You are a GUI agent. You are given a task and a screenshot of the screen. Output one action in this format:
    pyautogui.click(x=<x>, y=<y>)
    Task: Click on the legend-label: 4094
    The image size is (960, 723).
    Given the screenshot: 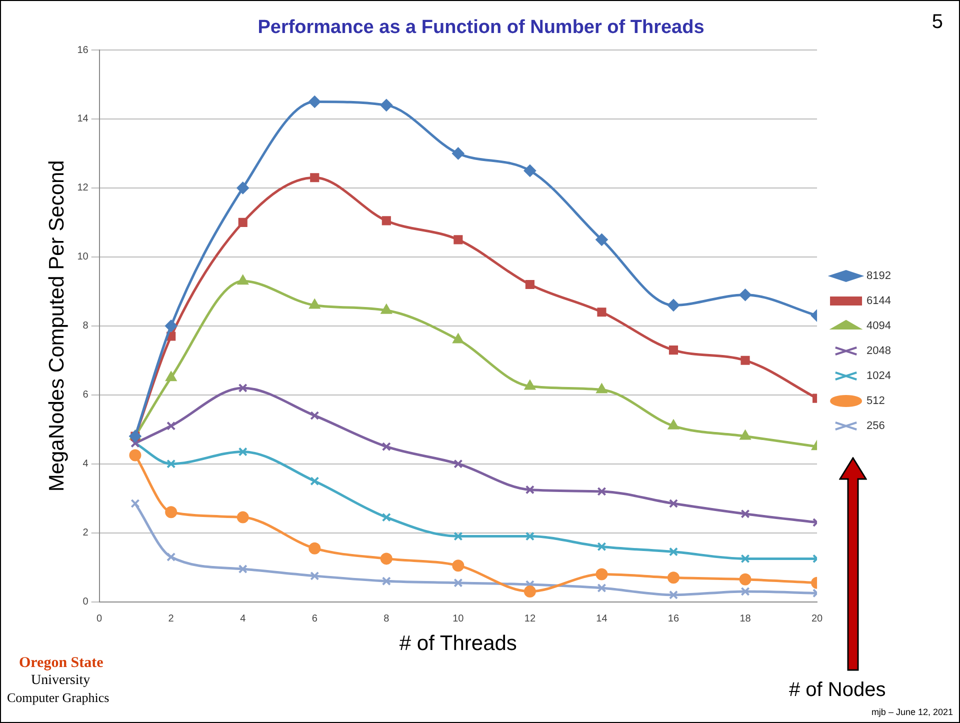 What is the action you would take?
    pyautogui.click(x=879, y=326)
    